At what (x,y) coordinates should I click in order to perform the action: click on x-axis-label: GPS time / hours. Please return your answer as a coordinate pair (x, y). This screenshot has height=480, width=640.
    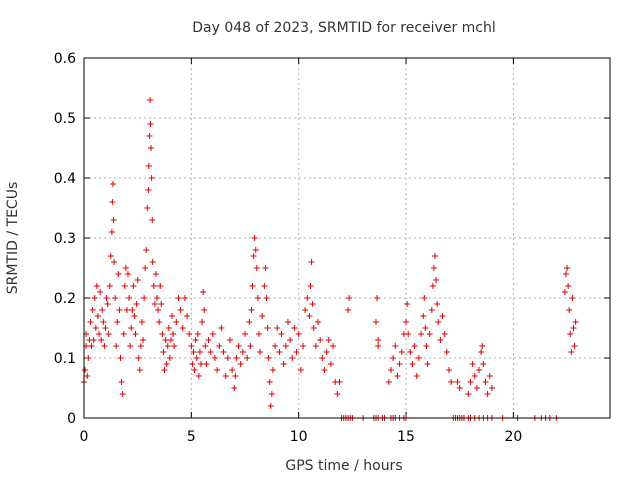
    Looking at the image, I should click on (343, 466).